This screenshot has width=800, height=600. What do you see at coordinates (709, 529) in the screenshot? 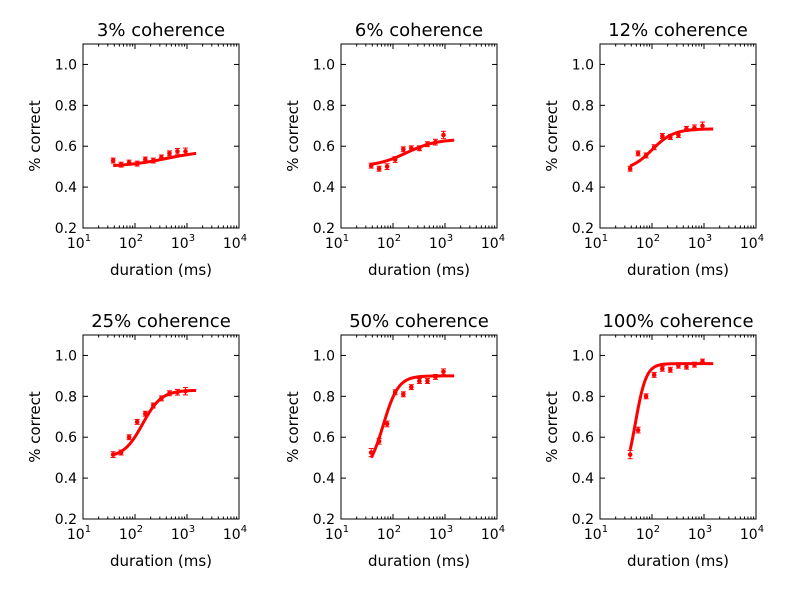
I see `x-tick-exponent: 3` at bounding box center [709, 529].